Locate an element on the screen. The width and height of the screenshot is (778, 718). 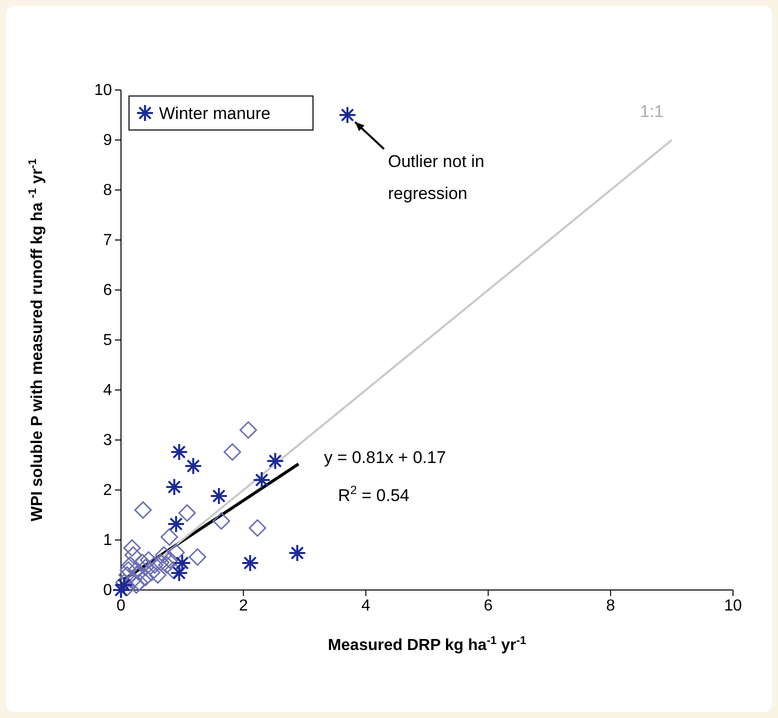
legend-label: Winter manure is located at coordinates (214, 113).